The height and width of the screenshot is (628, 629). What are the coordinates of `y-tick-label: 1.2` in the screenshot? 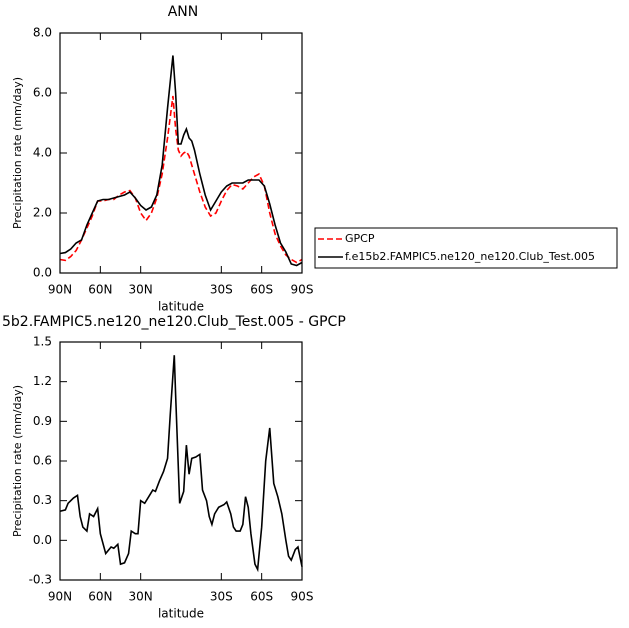 It's located at (42, 381).